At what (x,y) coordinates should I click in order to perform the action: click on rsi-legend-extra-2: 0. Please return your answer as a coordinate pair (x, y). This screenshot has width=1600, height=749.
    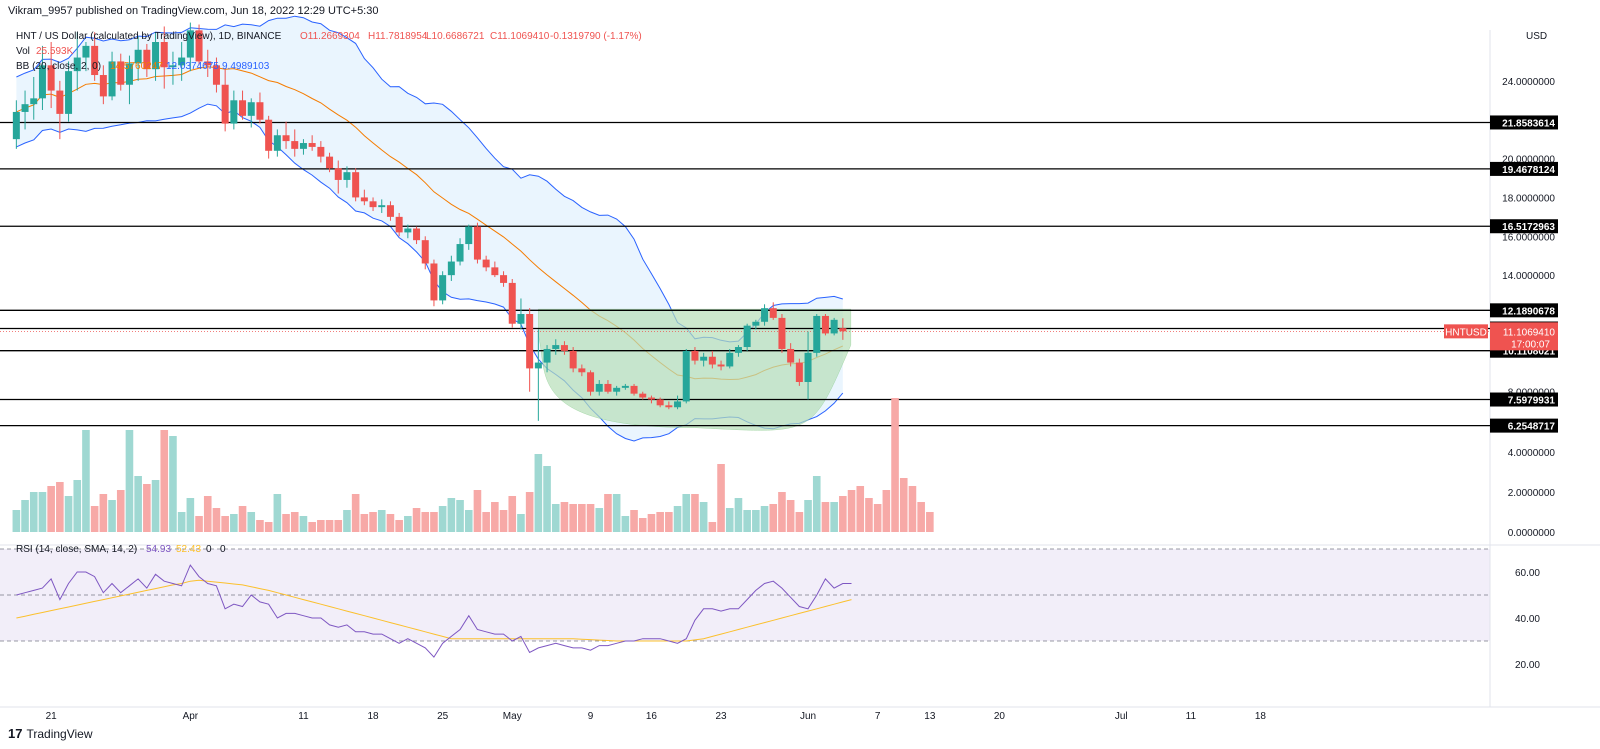
    Looking at the image, I should click on (223, 549).